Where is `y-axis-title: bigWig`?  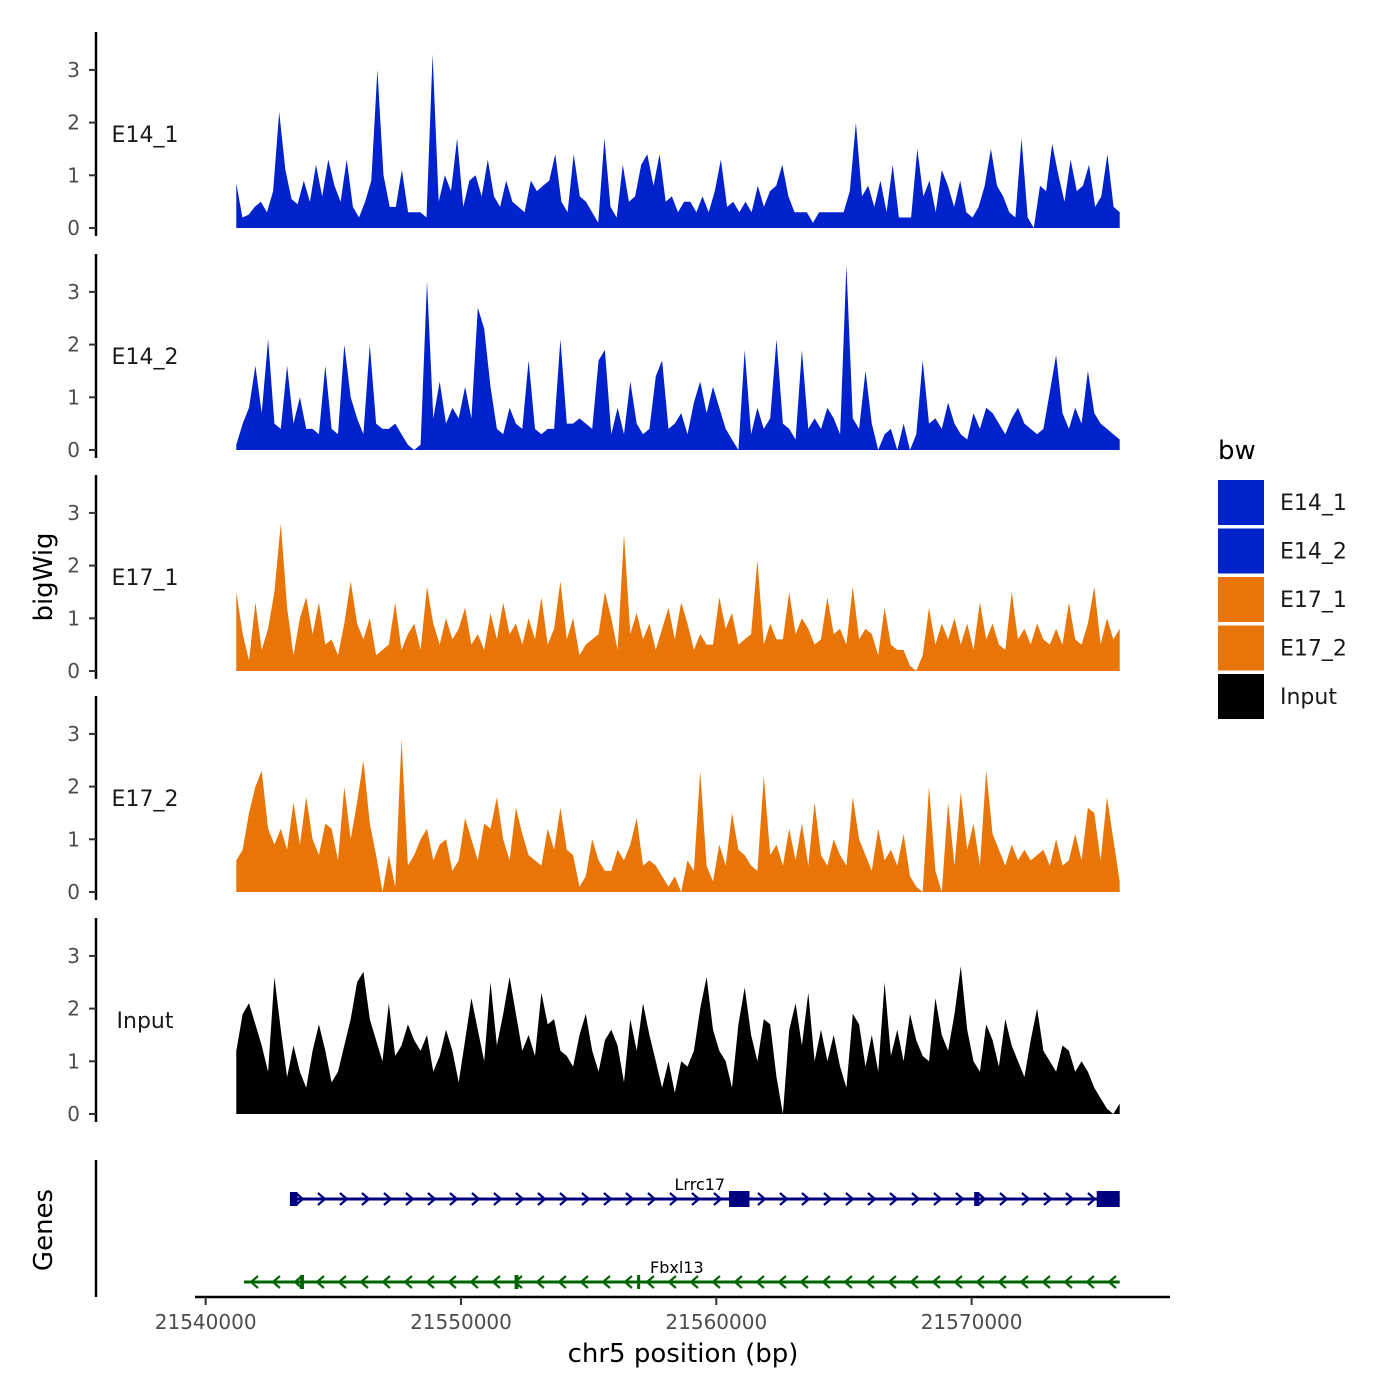
y-axis-title: bigWig is located at coordinates (44, 576).